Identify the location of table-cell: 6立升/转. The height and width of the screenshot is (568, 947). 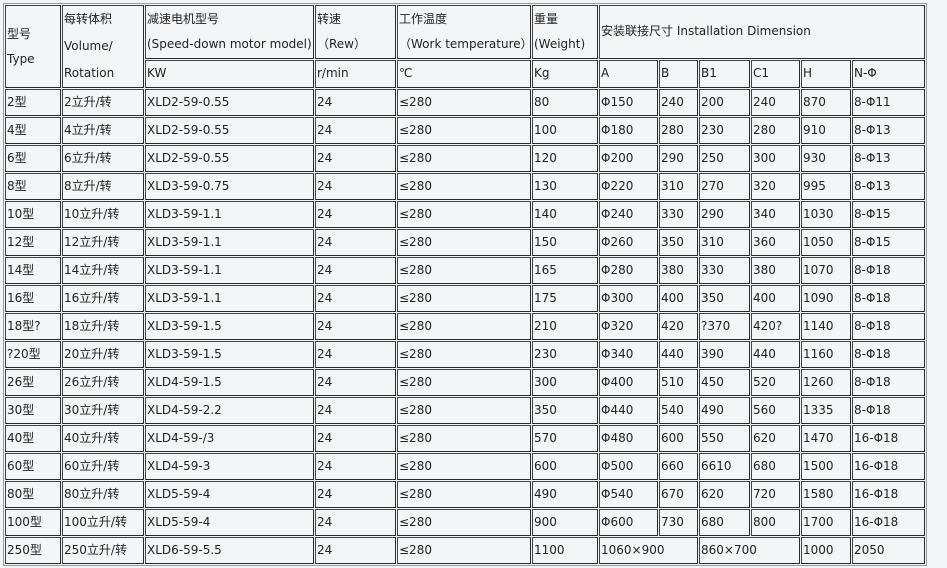
(103, 158).